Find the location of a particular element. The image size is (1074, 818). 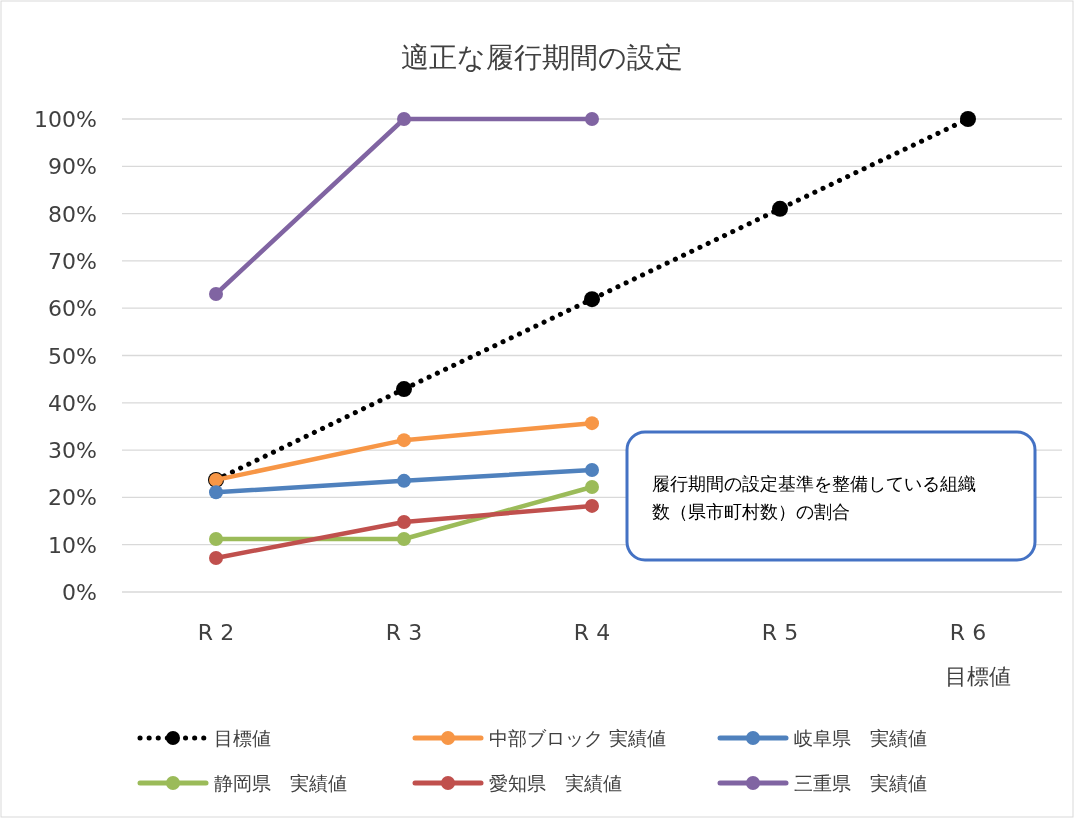

x-tick-label: R 6 目標値 is located at coordinates (978, 654).